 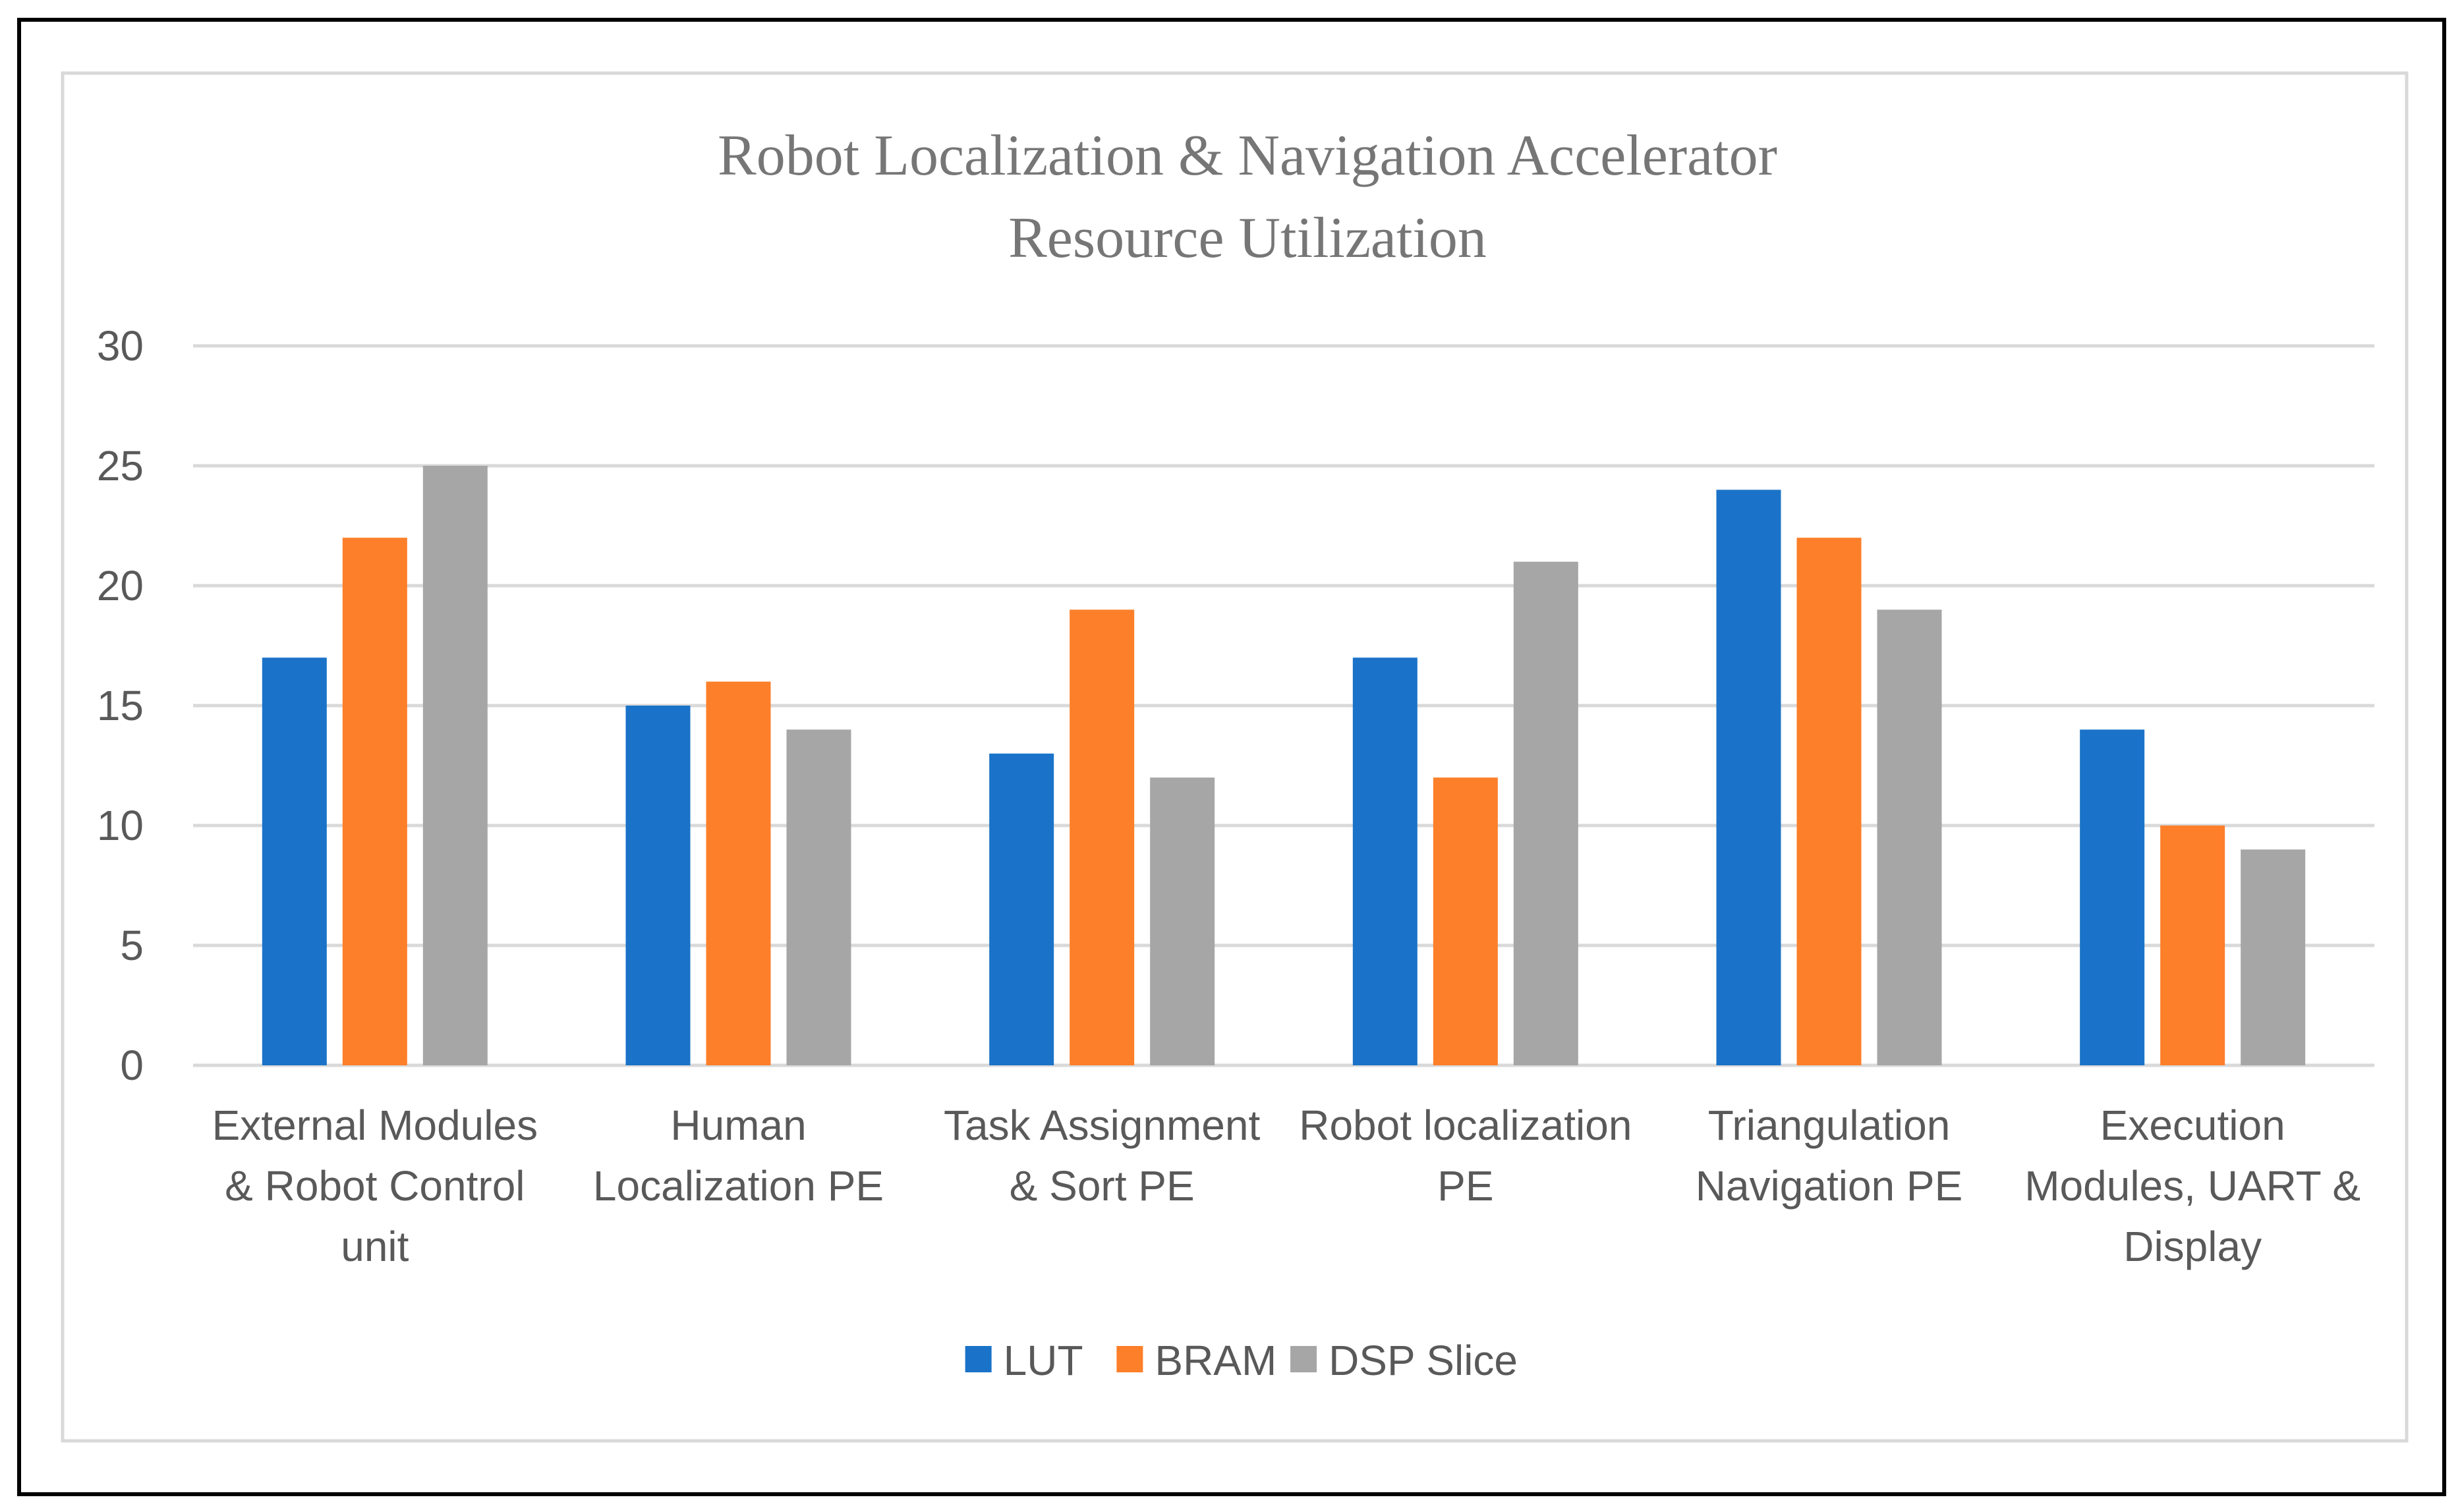 What do you see at coordinates (120, 585) in the screenshot?
I see `y-tick-label: 20` at bounding box center [120, 585].